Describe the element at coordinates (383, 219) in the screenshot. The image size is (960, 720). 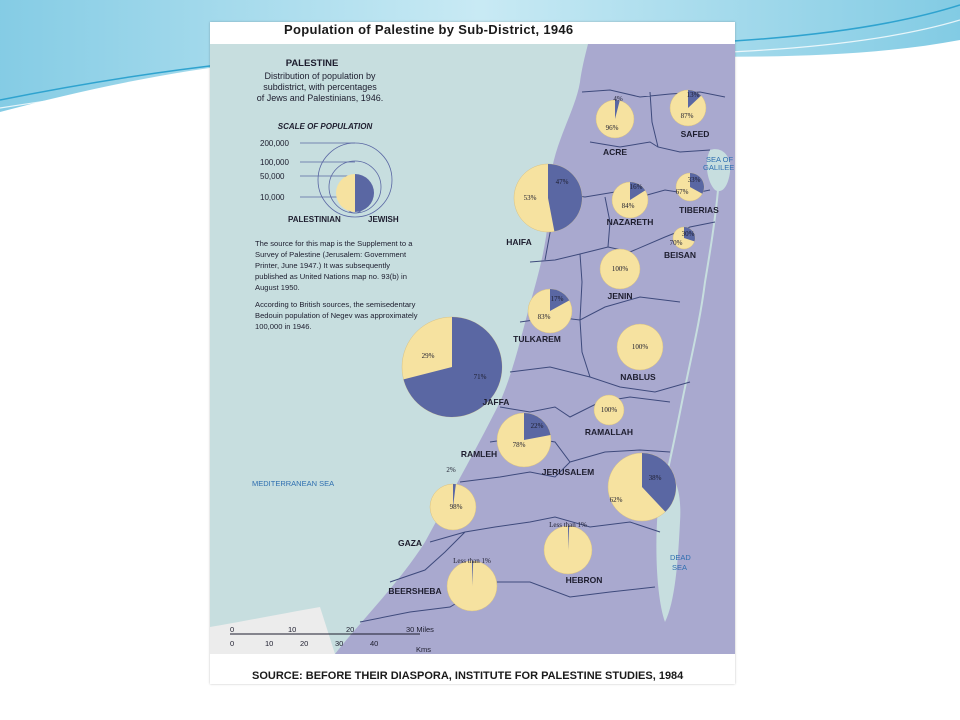
I see `legend-jewish-label: JEWISH` at that location.